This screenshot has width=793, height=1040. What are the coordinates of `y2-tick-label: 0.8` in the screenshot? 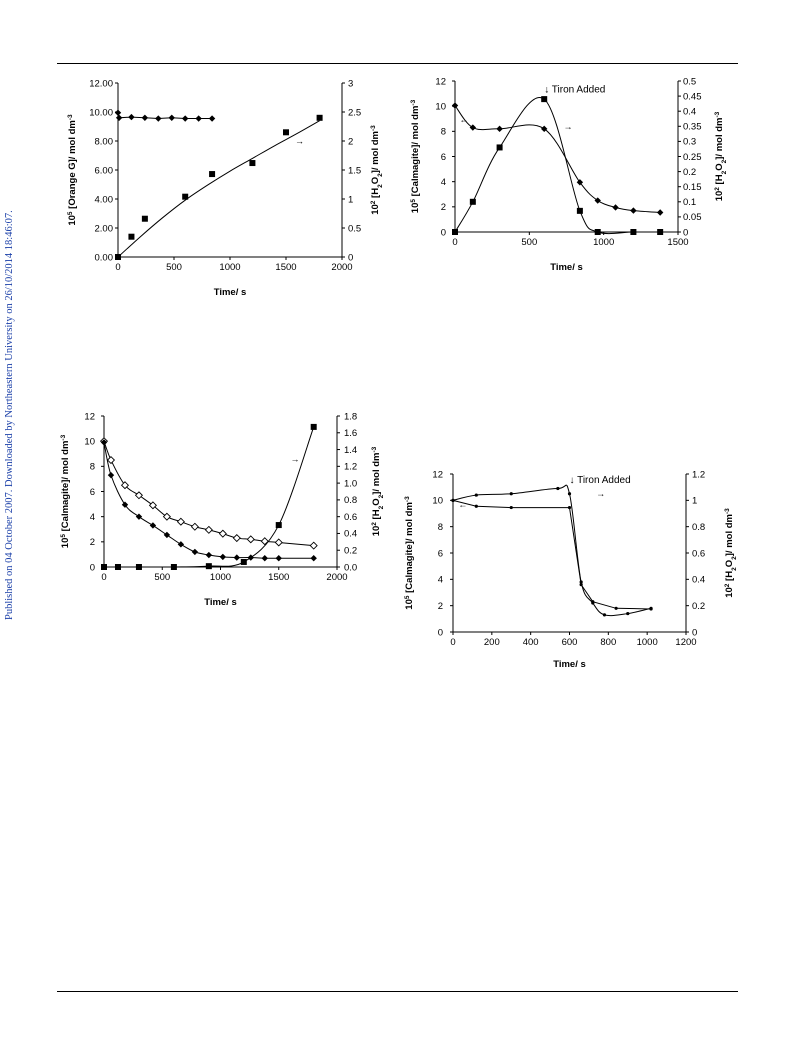 It's located at (698, 527).